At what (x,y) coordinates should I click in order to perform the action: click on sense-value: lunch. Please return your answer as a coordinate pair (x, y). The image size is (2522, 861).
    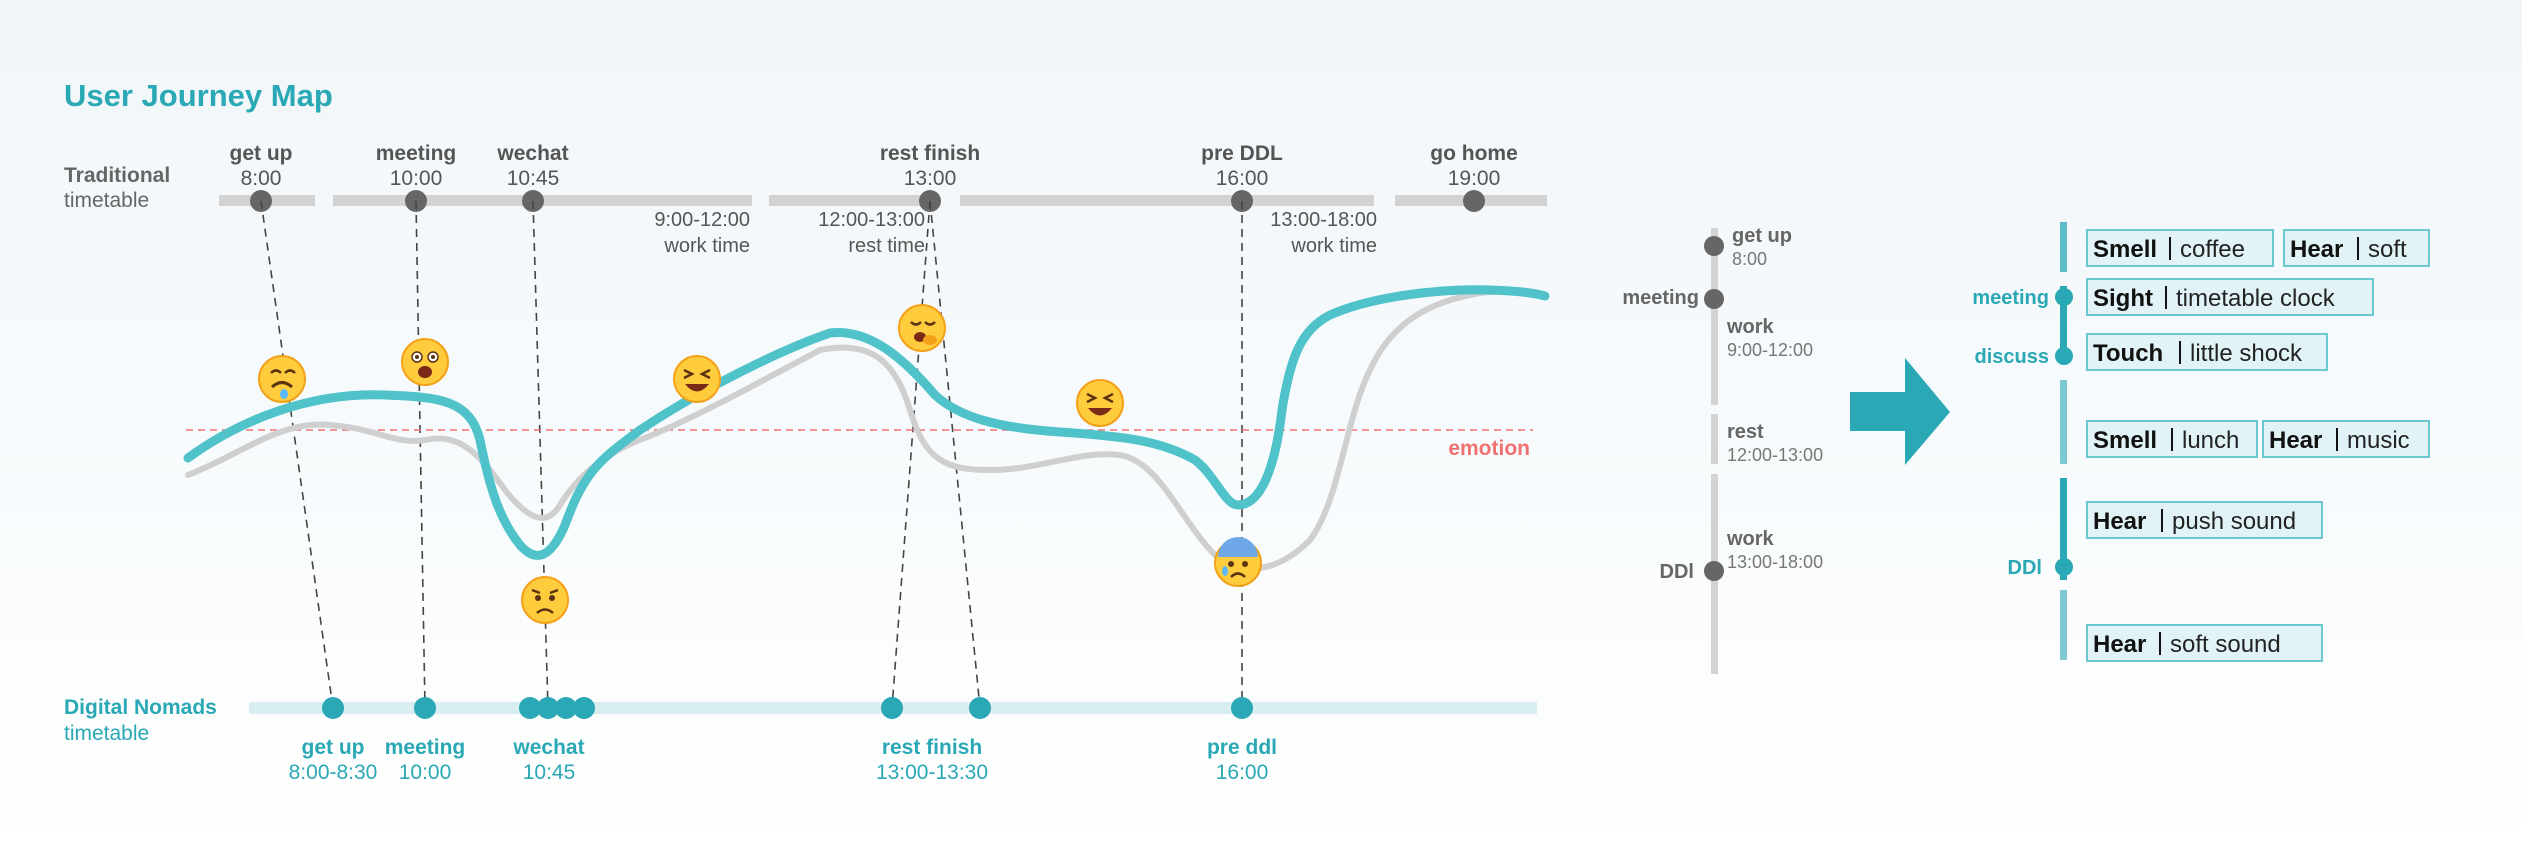
    Looking at the image, I should click on (2210, 440).